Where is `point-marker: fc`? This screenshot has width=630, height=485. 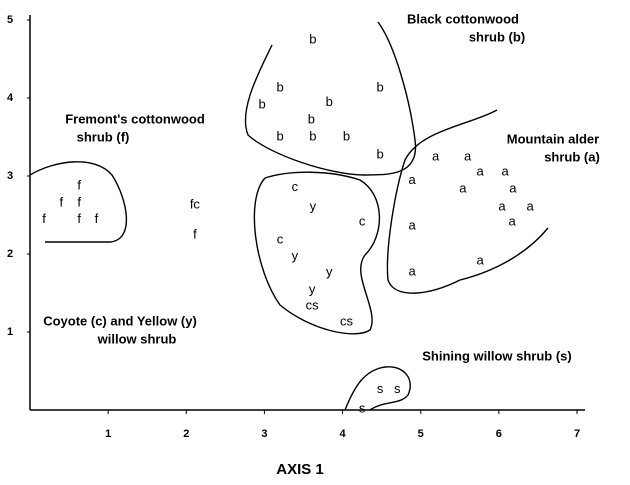 point-marker: fc is located at coordinates (195, 203).